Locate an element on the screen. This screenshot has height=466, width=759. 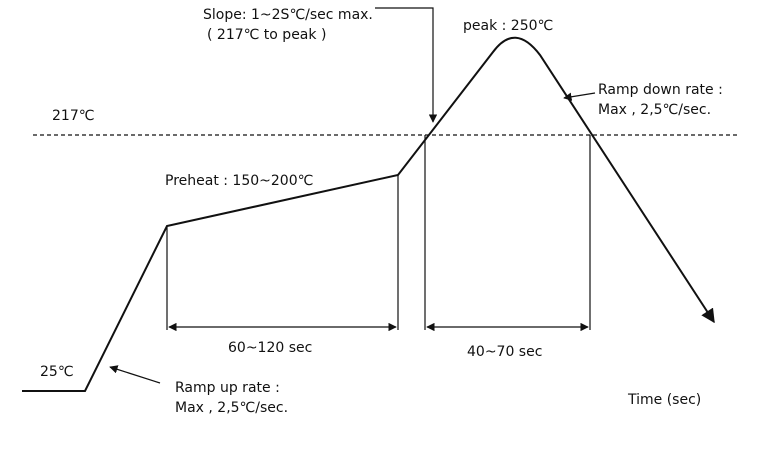
label: Ramp up rate : is located at coordinates (227, 388).